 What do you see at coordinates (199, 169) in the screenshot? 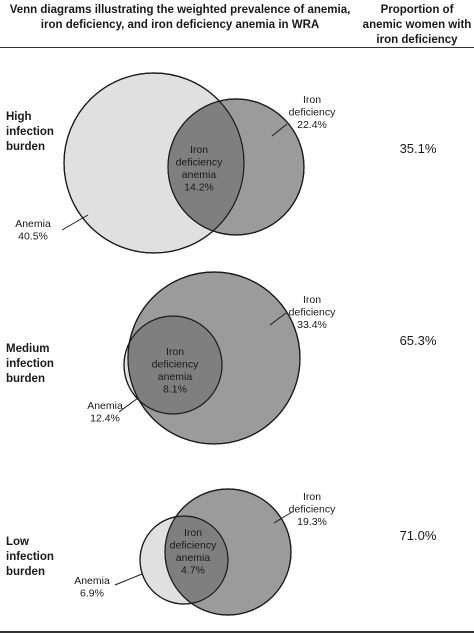
I see `overlap-label: Iron deficiency anemia 14.2%` at bounding box center [199, 169].